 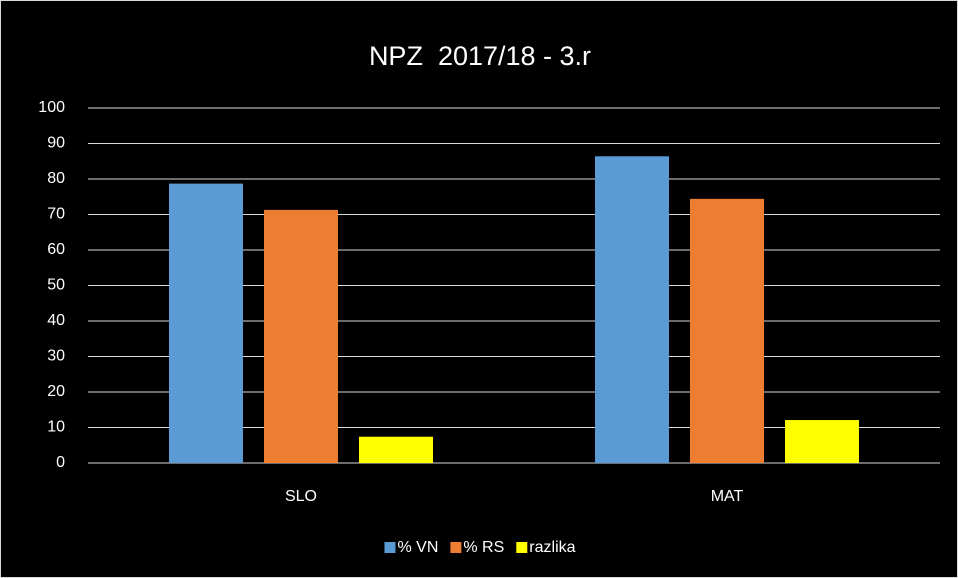 I want to click on y-tick-label: 100, so click(x=51, y=107).